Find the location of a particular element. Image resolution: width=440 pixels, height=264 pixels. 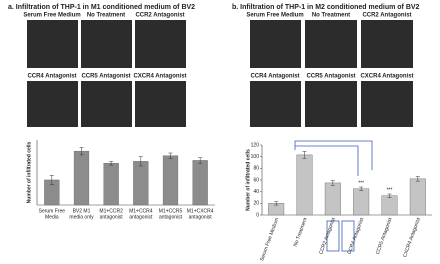

y-tick-label: 80 is located at coordinates (256, 169).